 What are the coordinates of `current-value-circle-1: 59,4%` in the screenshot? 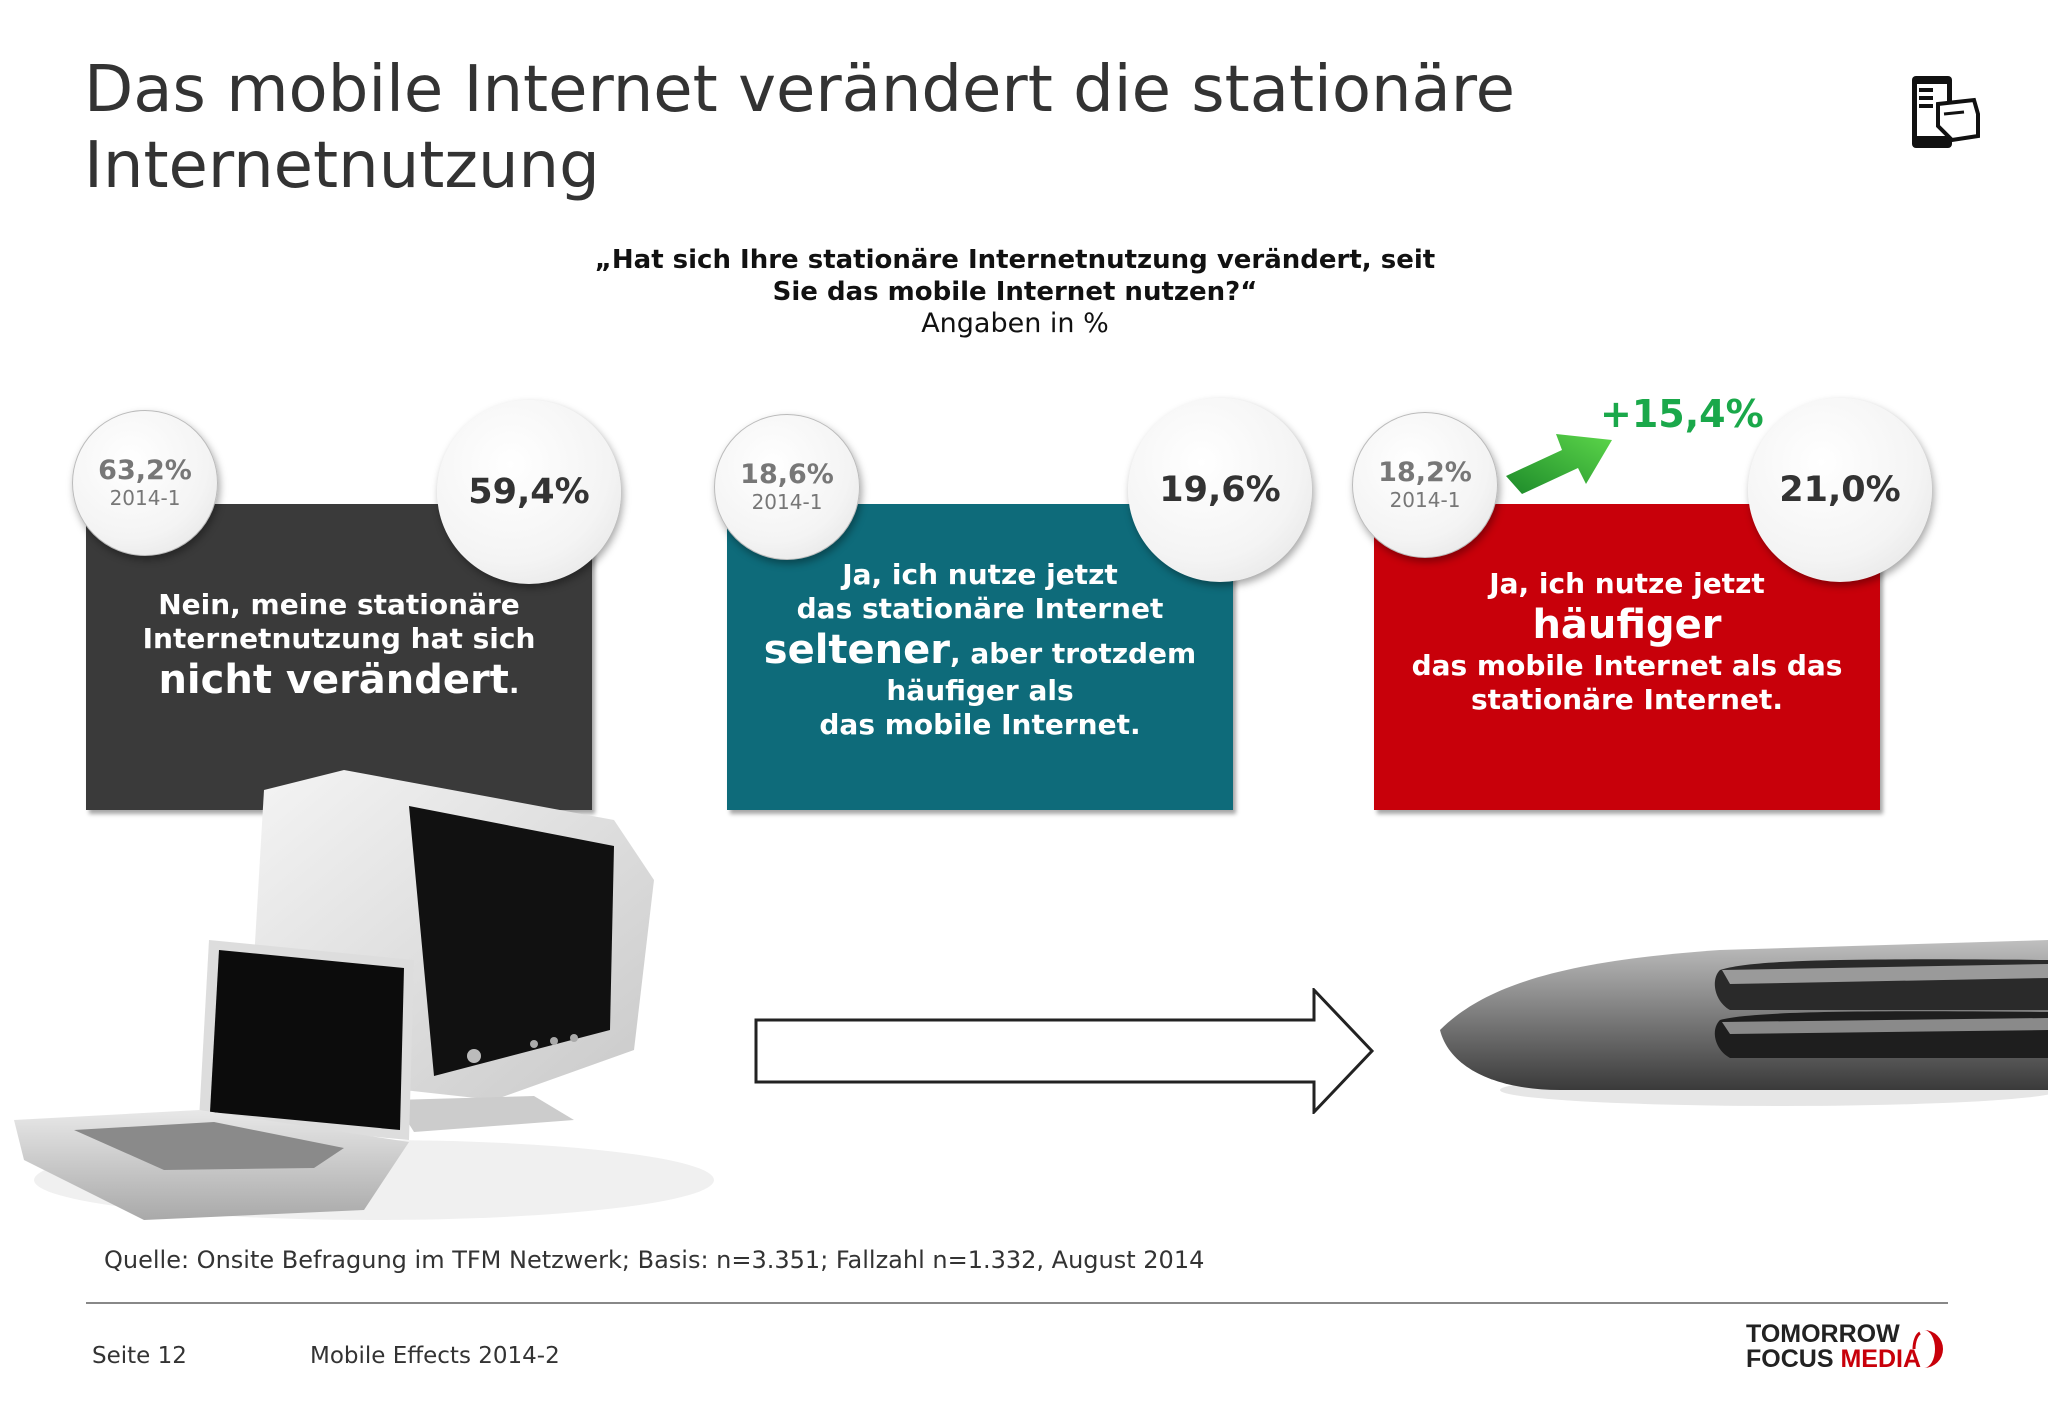 It's located at (529, 492).